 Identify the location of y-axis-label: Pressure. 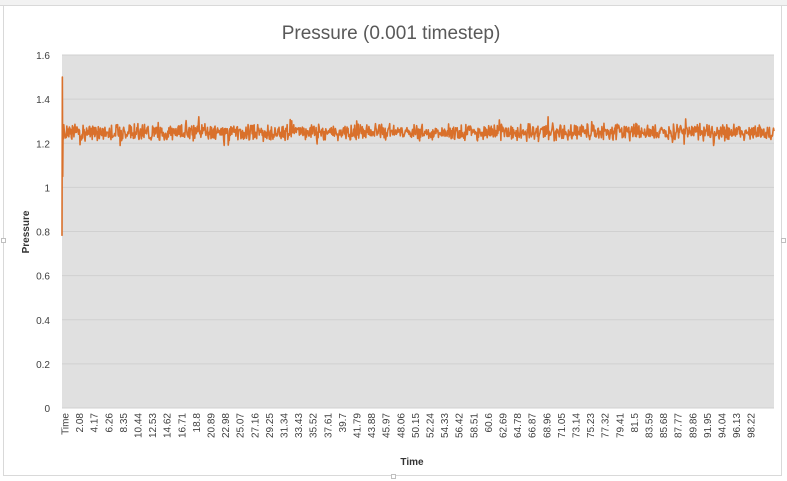
(26, 231).